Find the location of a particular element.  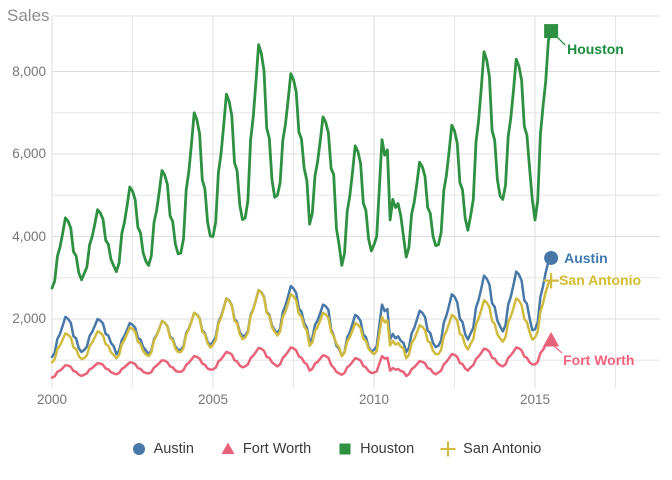

series-line-fort-worth is located at coordinates (301, 358).